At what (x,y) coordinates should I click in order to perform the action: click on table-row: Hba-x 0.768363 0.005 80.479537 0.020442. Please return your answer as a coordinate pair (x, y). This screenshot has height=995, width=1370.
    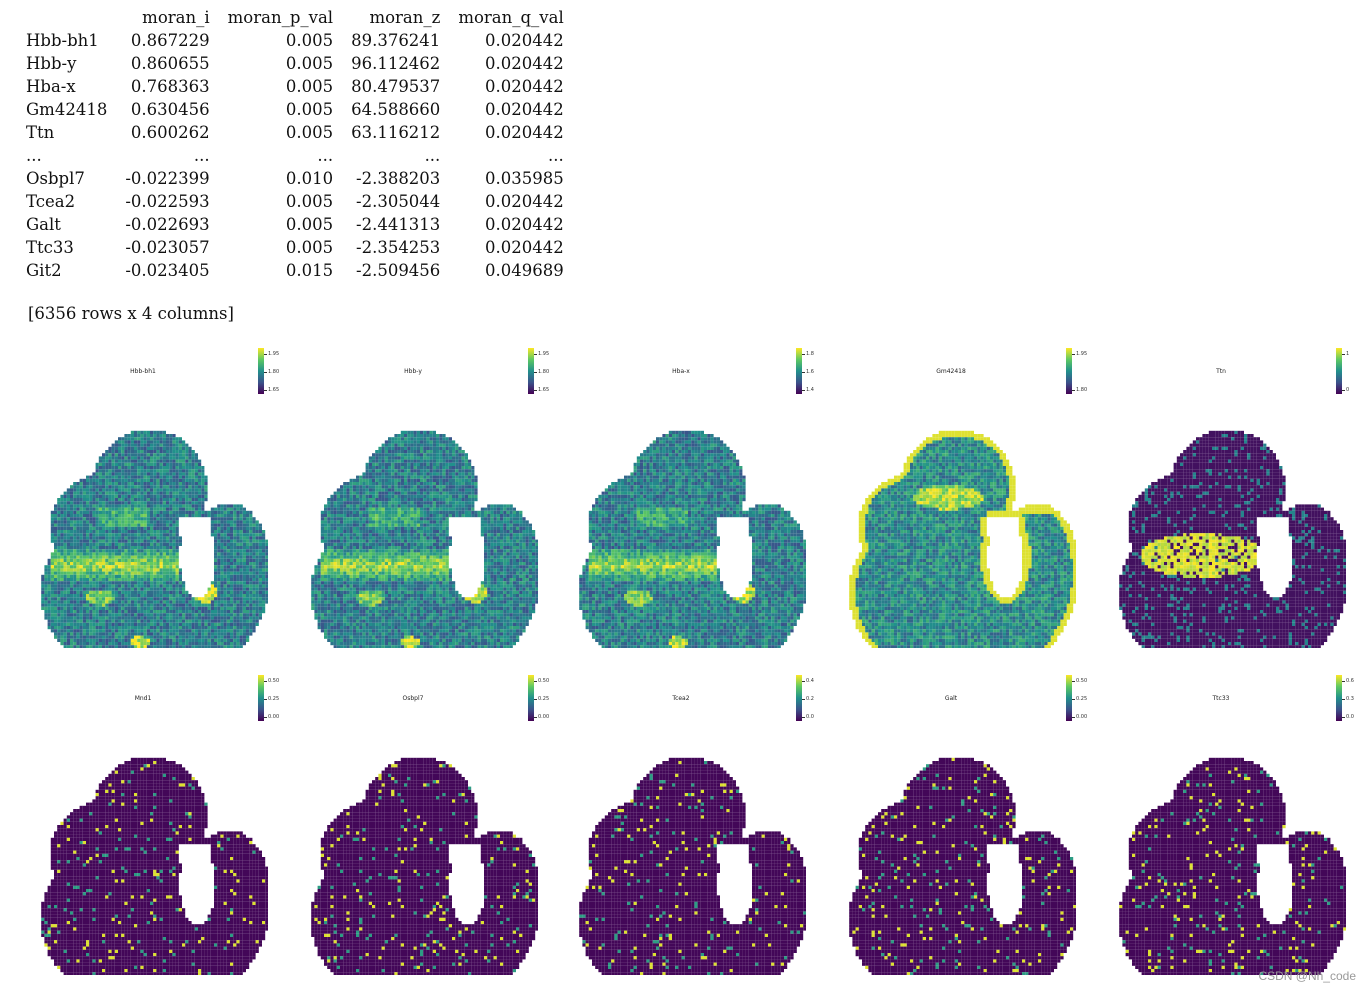
    Looking at the image, I should click on (295, 86).